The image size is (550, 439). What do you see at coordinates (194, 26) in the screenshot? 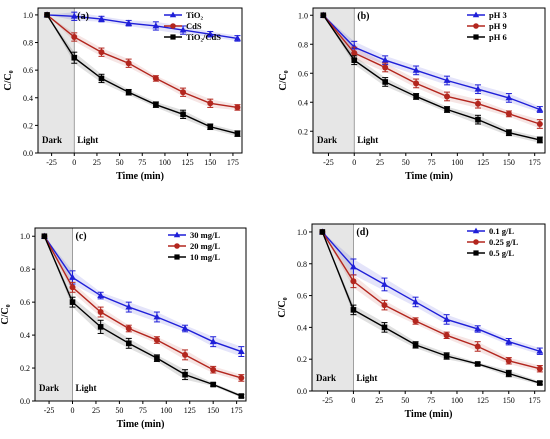
I see `legend-entry-2: CdS` at bounding box center [194, 26].